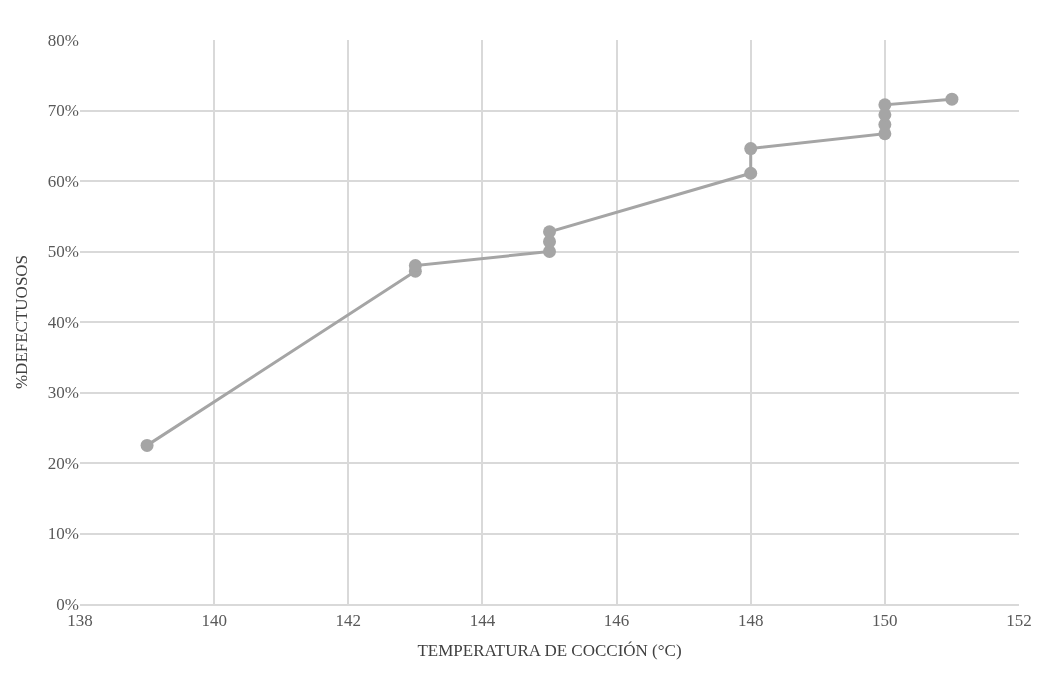 Image resolution: width=1059 pixels, height=684 pixels. What do you see at coordinates (214, 621) in the screenshot?
I see `x-tick-label: 140` at bounding box center [214, 621].